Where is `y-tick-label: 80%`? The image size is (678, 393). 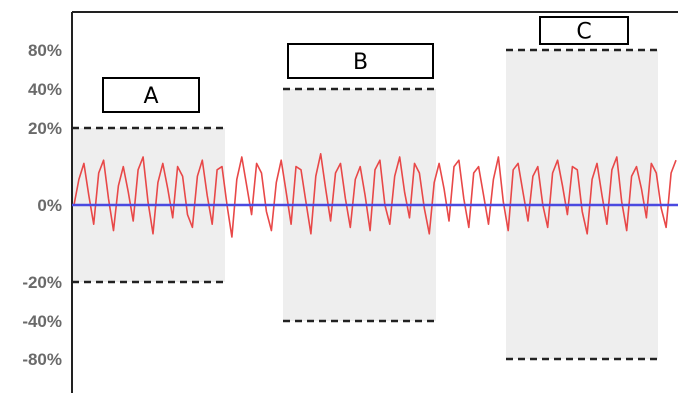
y-tick-label: 80% is located at coordinates (45, 50).